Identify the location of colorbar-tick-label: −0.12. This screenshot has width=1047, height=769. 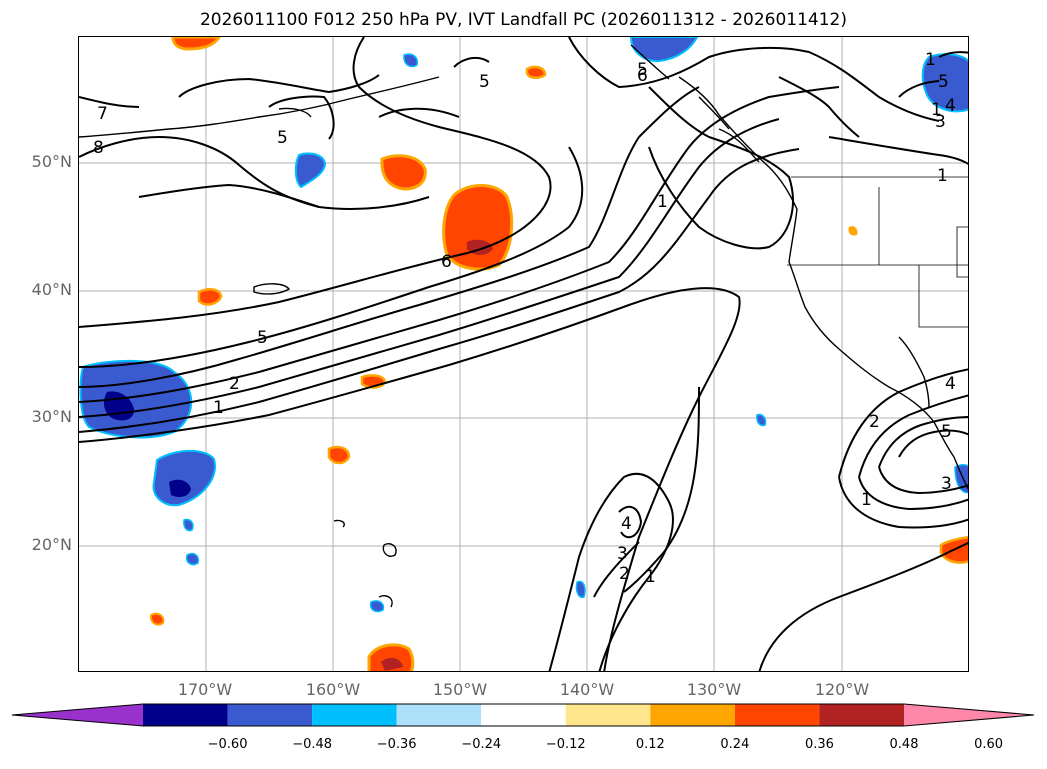
(565, 744).